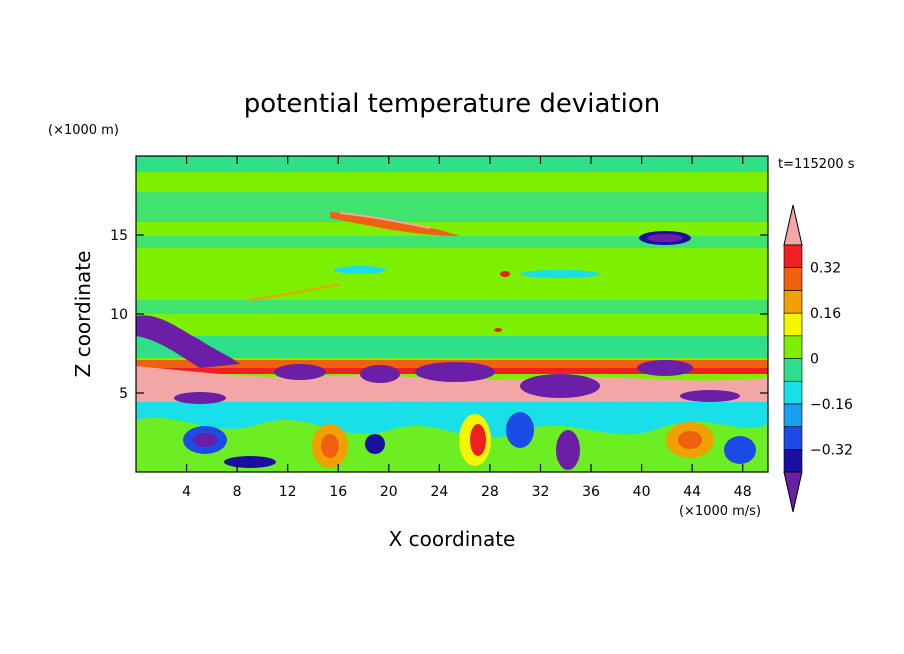 The image size is (904, 654). I want to click on field-top-band, so click(452, 164).